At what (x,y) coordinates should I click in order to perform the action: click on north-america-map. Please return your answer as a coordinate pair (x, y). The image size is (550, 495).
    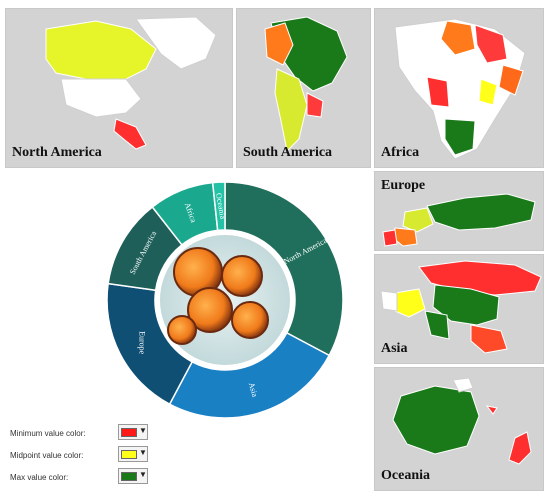
    Looking at the image, I should click on (131, 83).